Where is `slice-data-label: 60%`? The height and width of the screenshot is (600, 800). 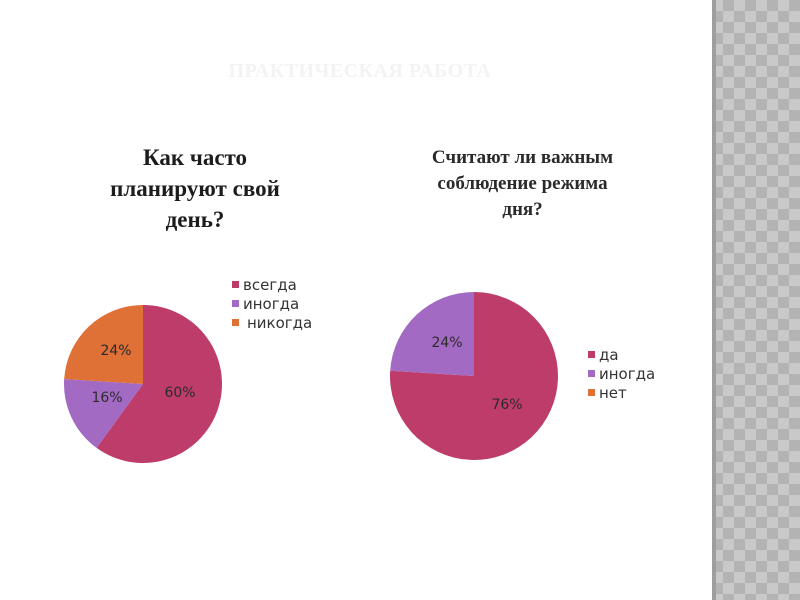 slice-data-label: 60% is located at coordinates (179, 393).